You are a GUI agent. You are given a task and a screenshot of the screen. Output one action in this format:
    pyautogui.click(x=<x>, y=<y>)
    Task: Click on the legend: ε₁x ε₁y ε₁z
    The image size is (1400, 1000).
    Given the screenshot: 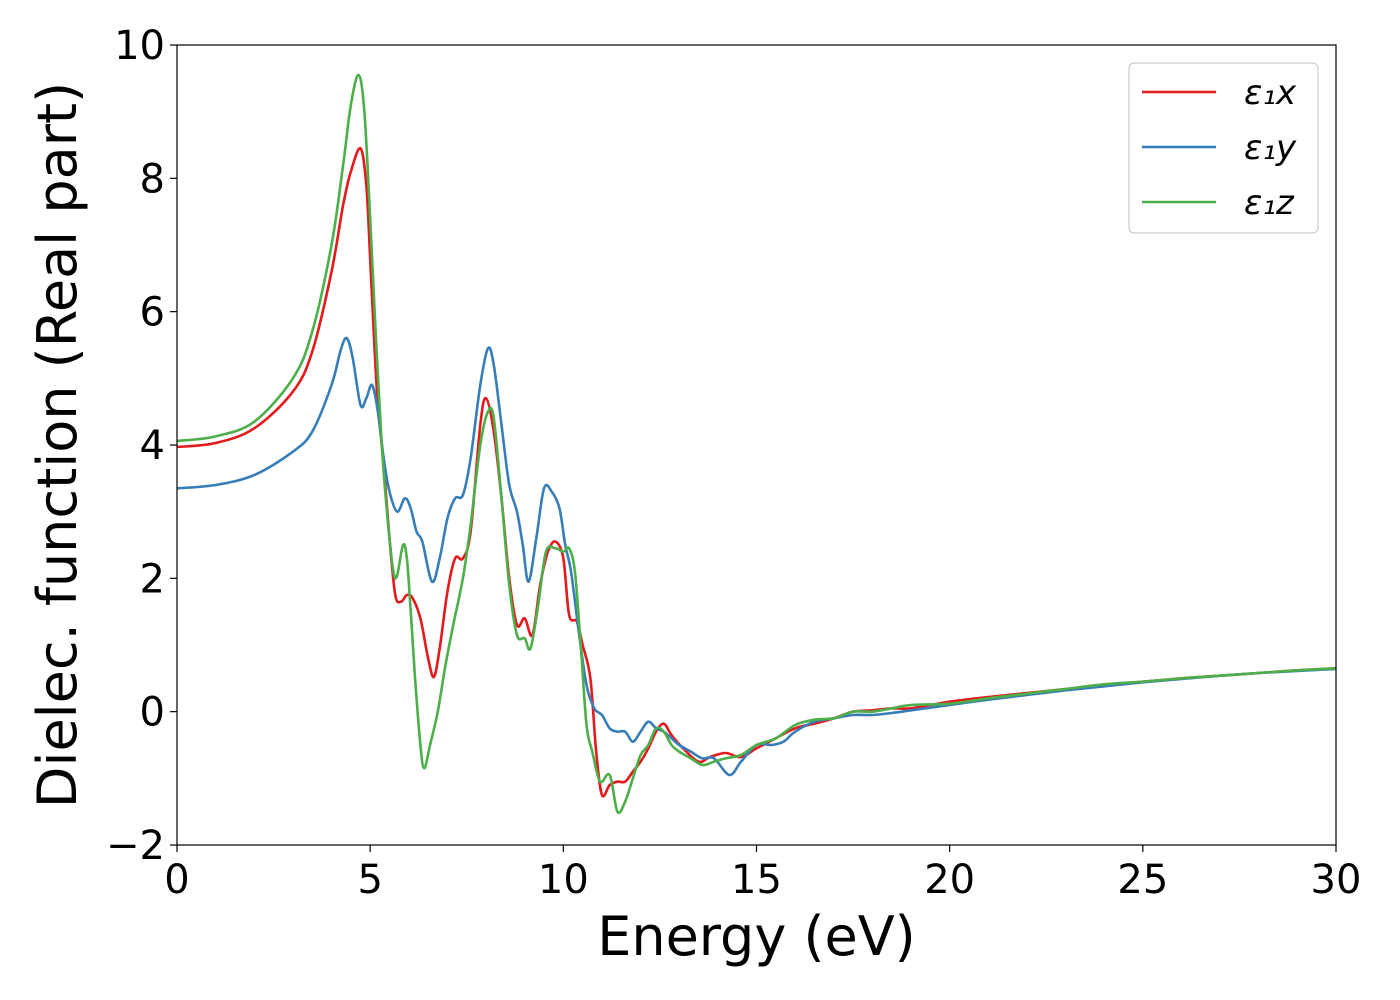 What is the action you would take?
    pyautogui.click(x=1223, y=148)
    